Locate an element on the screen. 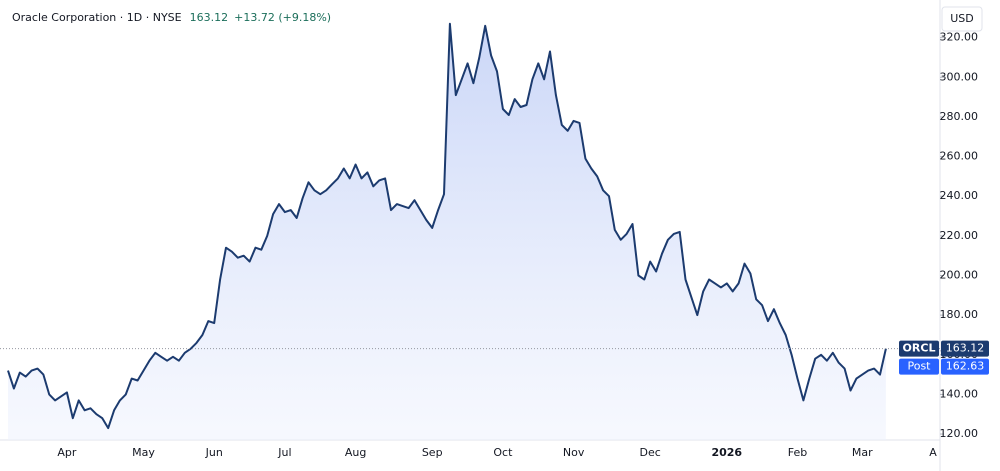  x-tick-label: Aug is located at coordinates (355, 452).